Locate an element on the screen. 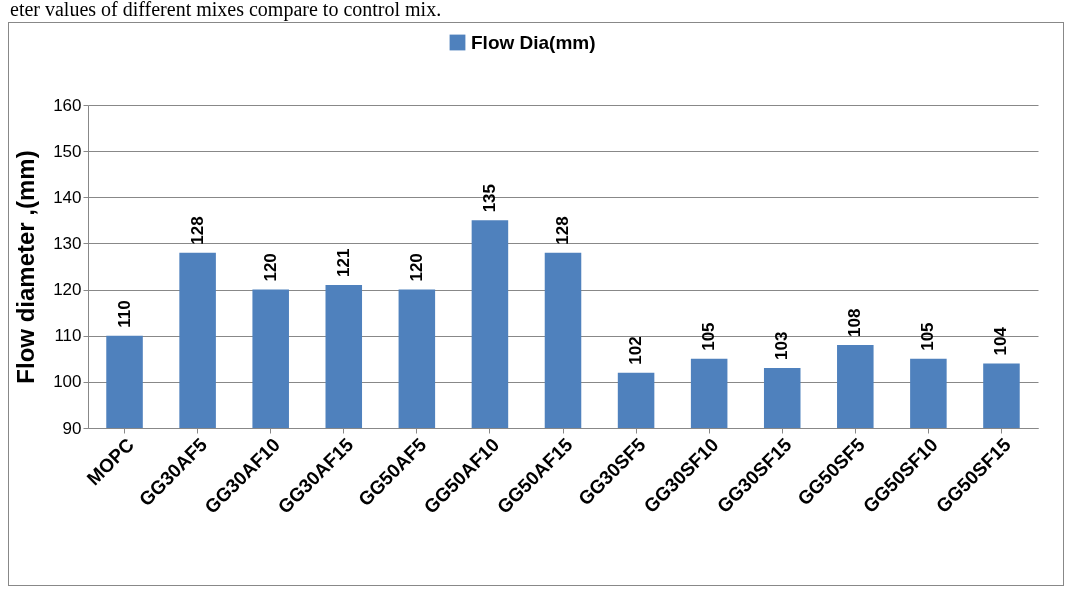 The width and height of the screenshot is (1066, 590). legend-label: Flow Dia(mm) is located at coordinates (533, 42).